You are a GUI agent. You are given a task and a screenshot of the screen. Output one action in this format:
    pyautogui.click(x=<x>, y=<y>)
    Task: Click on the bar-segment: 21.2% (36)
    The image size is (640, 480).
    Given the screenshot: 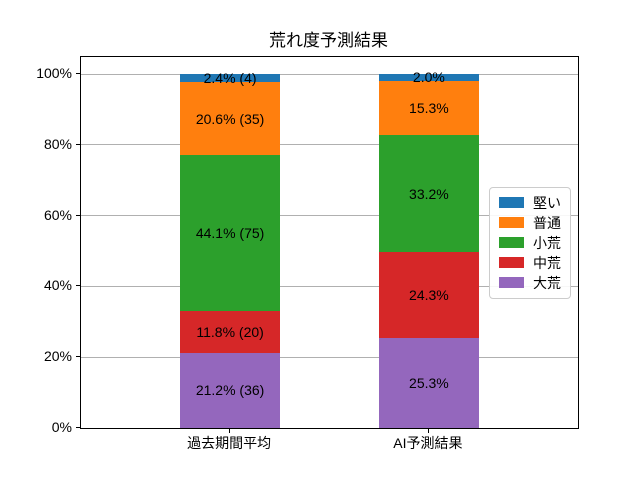 What is the action you would take?
    pyautogui.click(x=230, y=390)
    